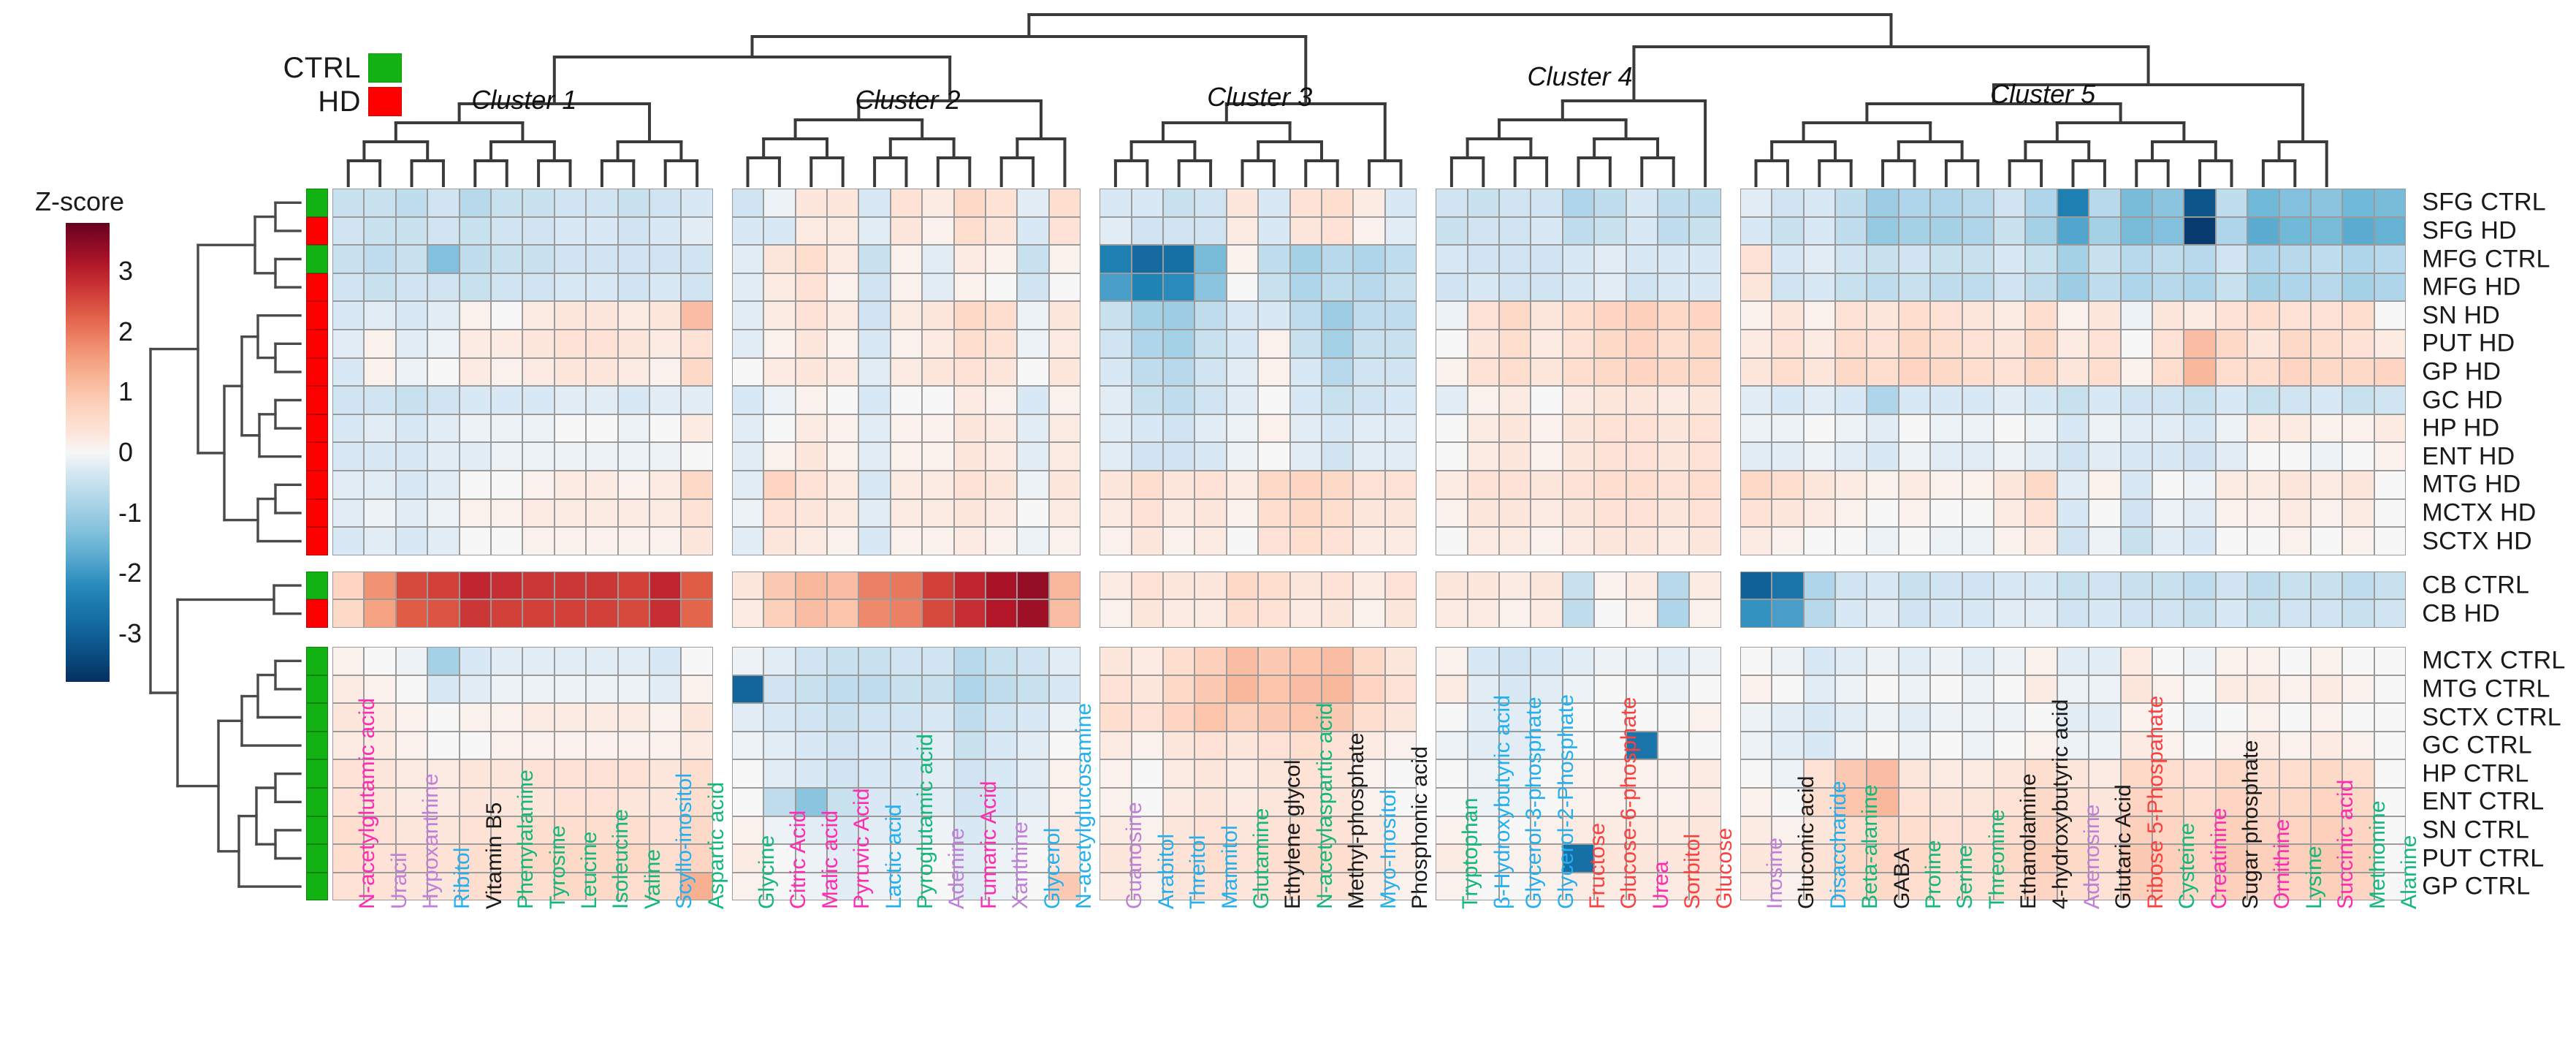 The width and height of the screenshot is (2576, 1059). I want to click on column-label: Serine, so click(1965, 877).